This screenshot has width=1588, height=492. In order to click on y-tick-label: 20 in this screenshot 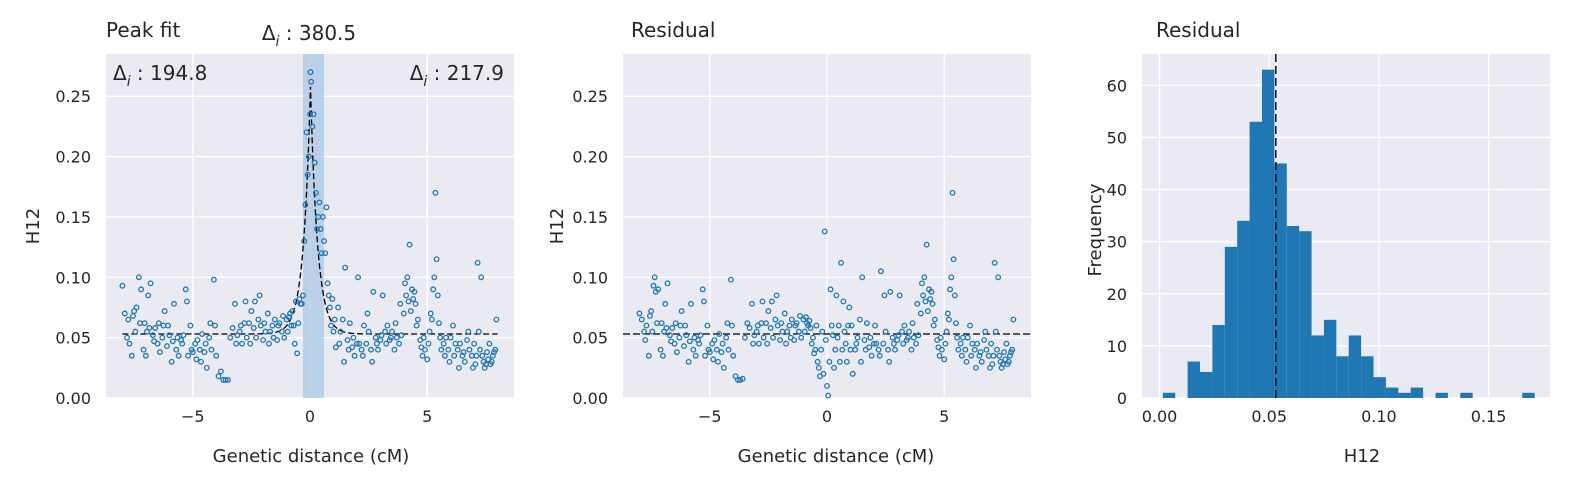, I will do `click(1117, 294)`.